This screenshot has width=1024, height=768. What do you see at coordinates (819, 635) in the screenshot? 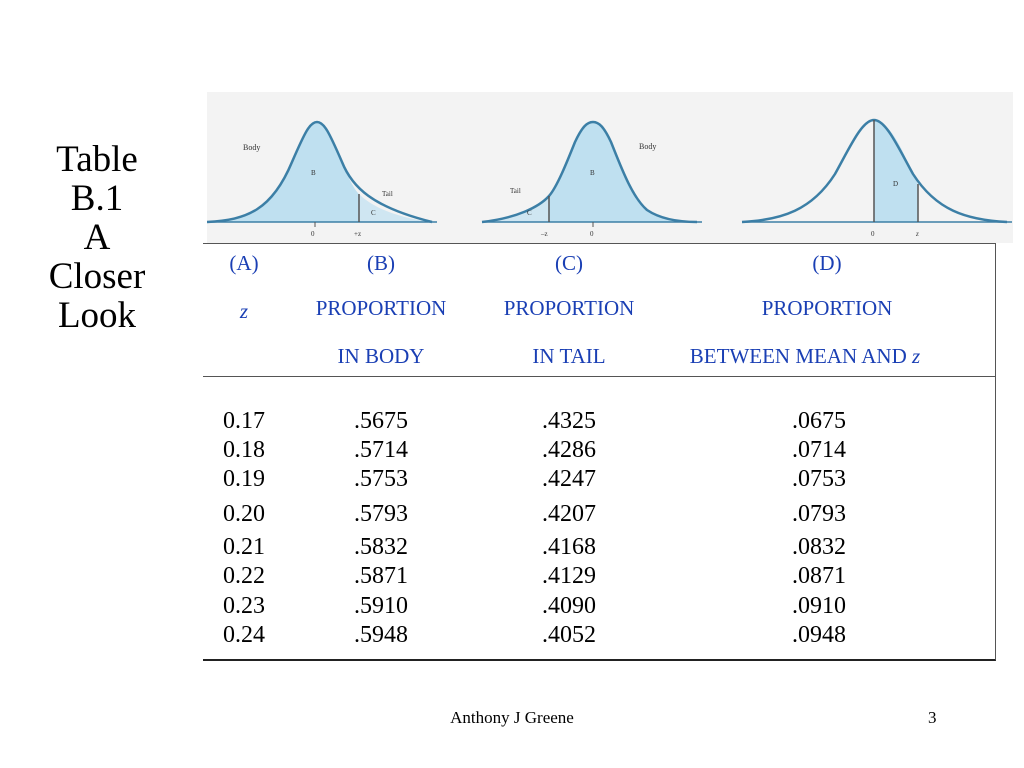
I see `row-8-between: .0948` at bounding box center [819, 635].